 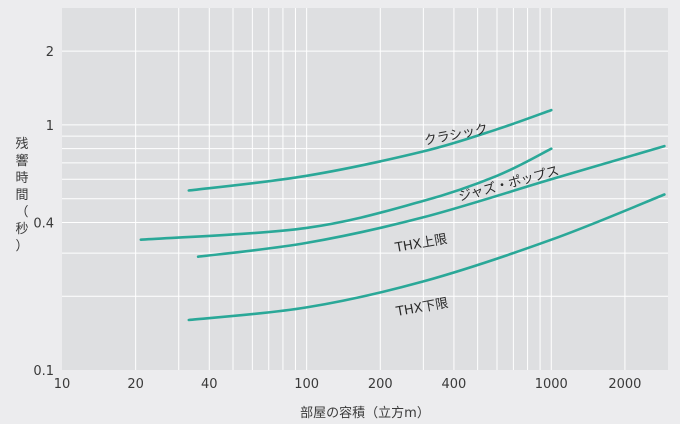 What do you see at coordinates (21, 161) in the screenshot?
I see `y-label-char: 響` at bounding box center [21, 161].